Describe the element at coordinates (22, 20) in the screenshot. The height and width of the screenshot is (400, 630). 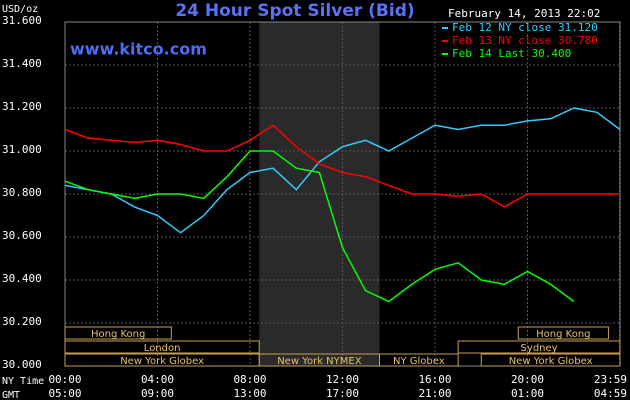
I see `y-tick-label: 31.600` at that location.